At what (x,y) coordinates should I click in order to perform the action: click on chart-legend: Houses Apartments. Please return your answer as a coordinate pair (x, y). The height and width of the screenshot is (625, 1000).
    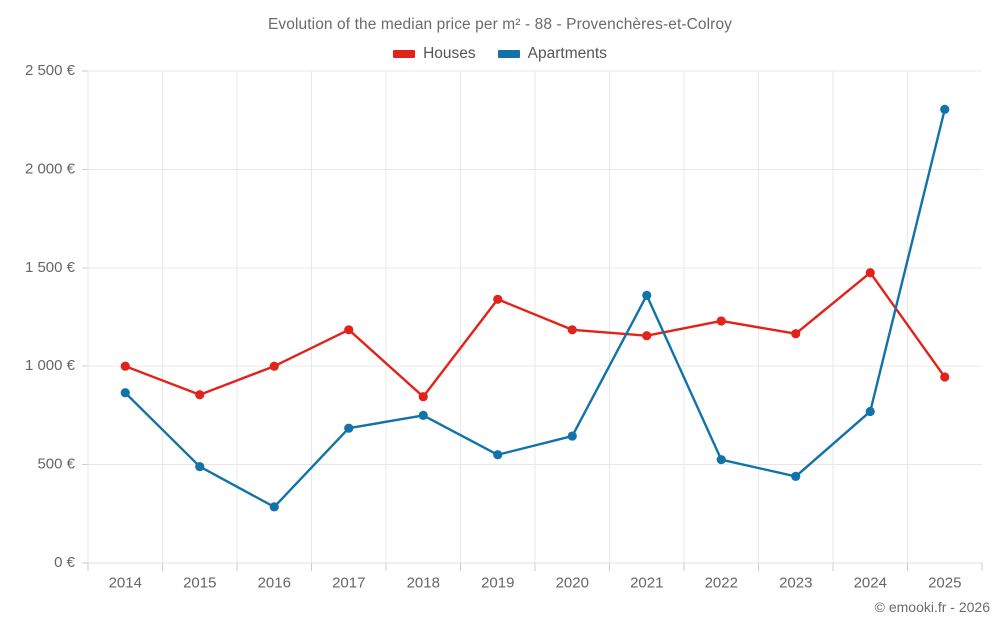
    Looking at the image, I should click on (500, 54).